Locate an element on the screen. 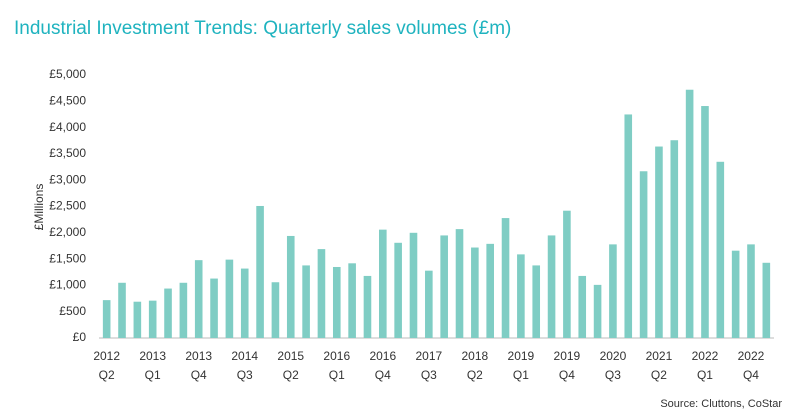 The width and height of the screenshot is (800, 420). y-tick-label: £3,000 is located at coordinates (67, 179).